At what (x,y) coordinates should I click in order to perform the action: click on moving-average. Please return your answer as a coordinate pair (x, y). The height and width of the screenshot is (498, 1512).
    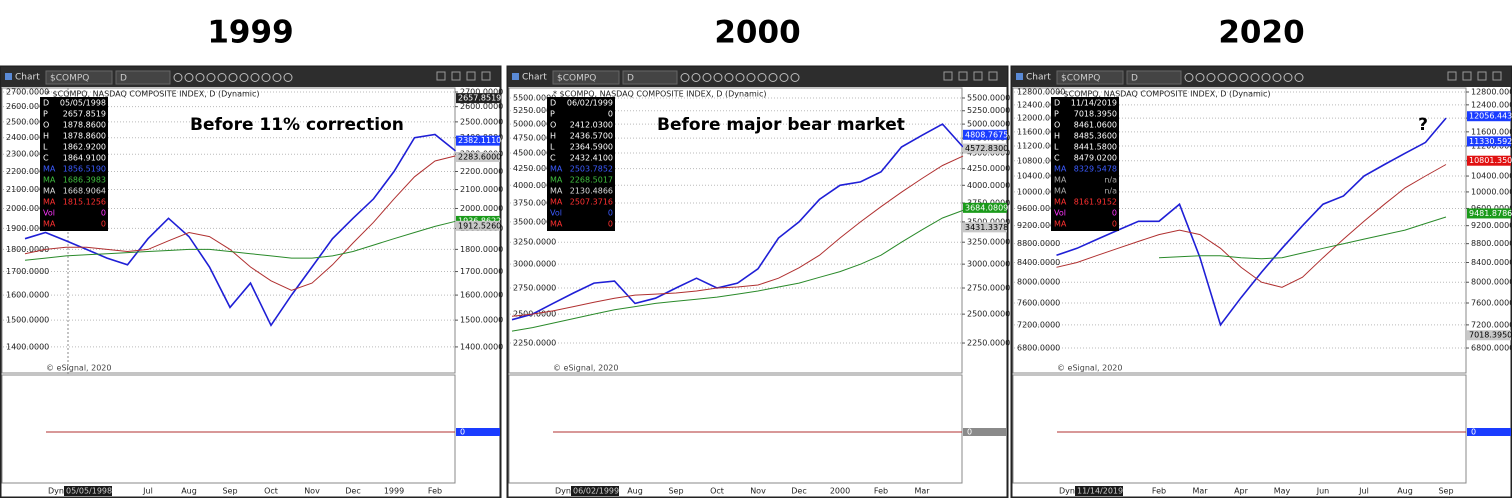
    Looking at the image, I should click on (240, 240).